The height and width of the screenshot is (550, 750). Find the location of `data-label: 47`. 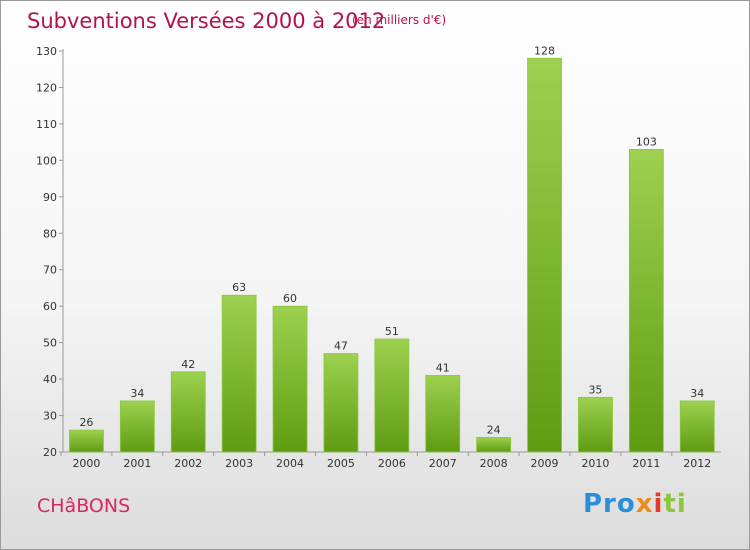

data-label: 47 is located at coordinates (341, 346).